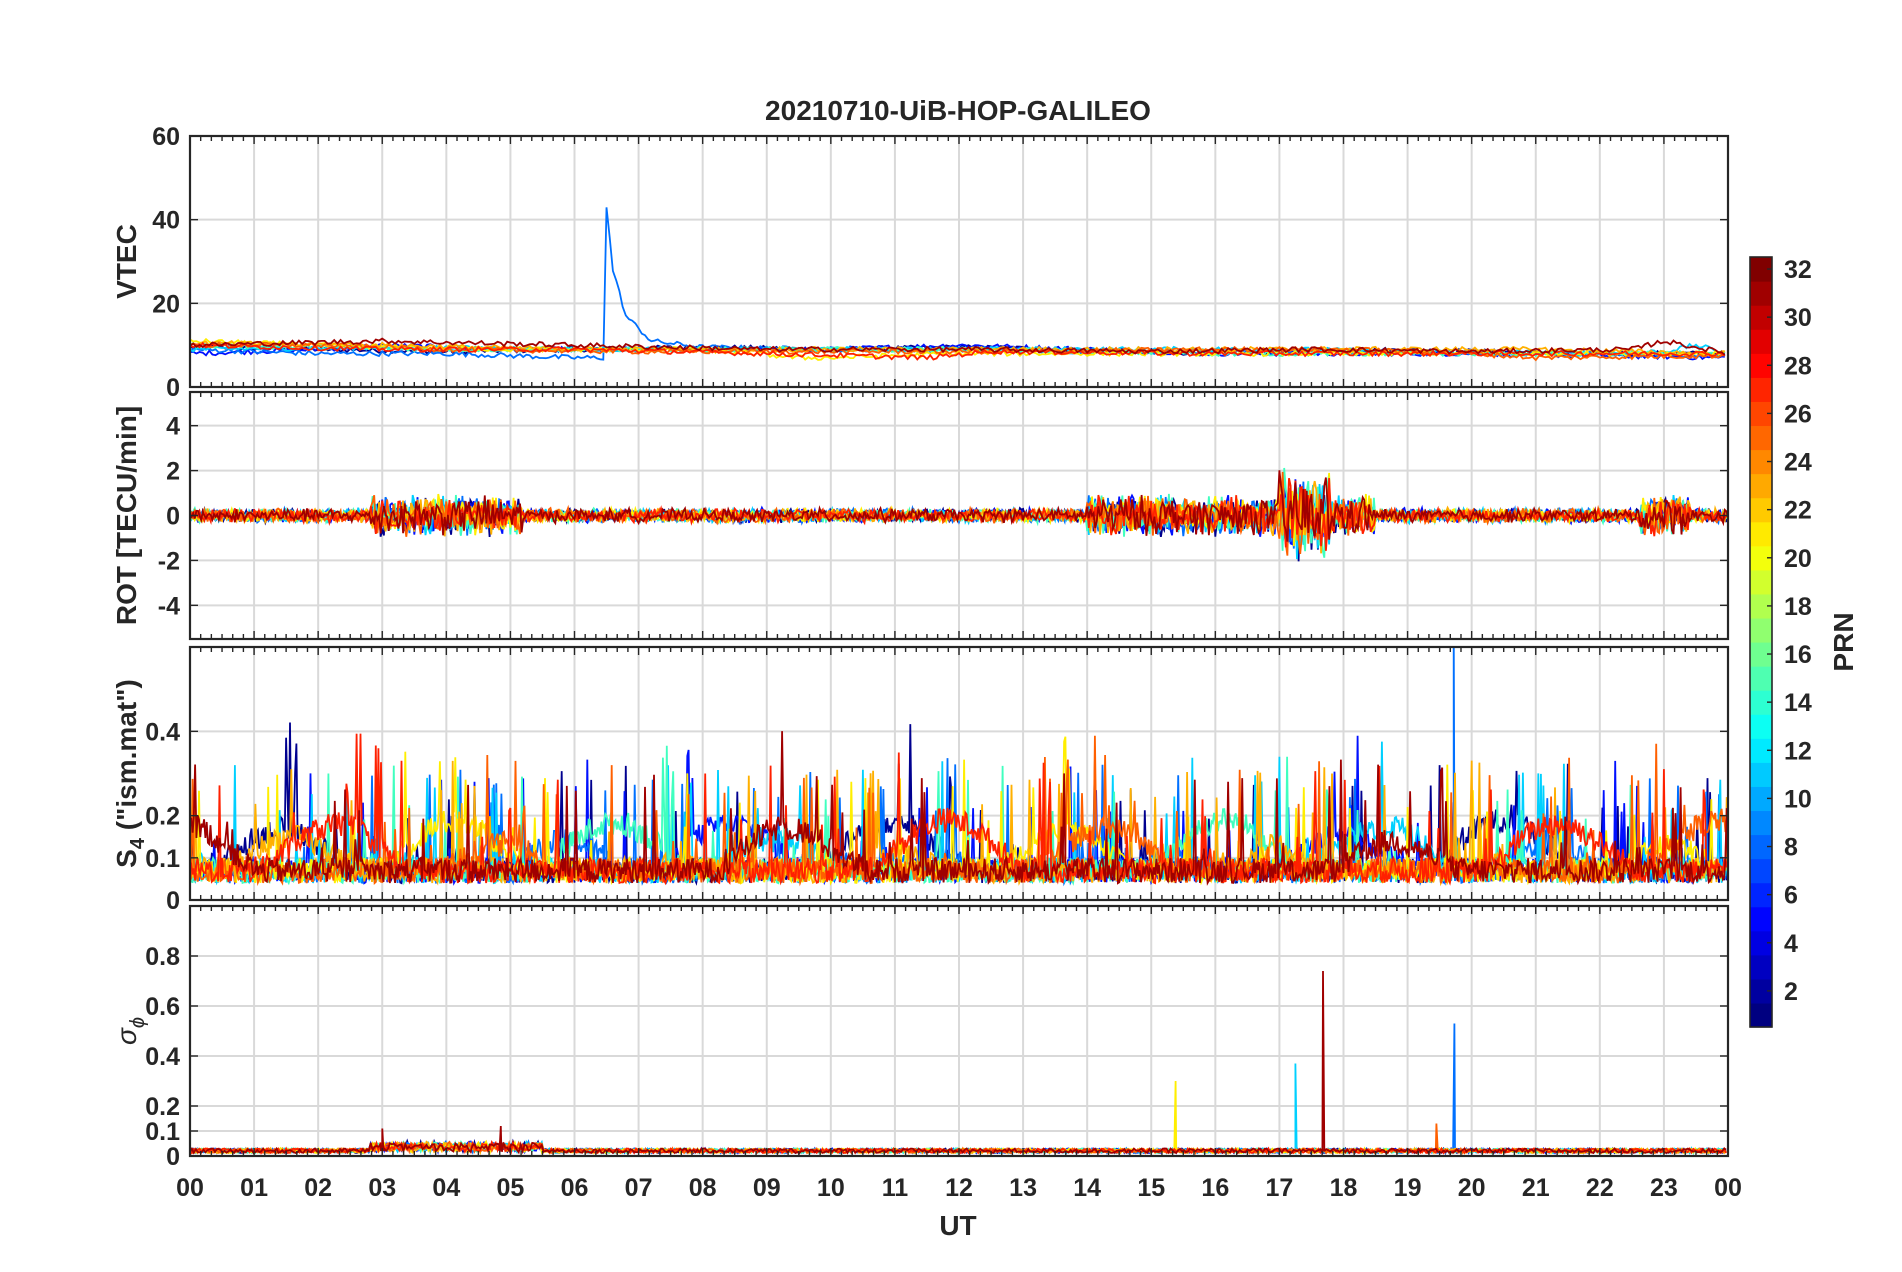 This screenshot has width=1902, height=1272. What do you see at coordinates (639, 1188) in the screenshot?
I see `x-tick-label: 07` at bounding box center [639, 1188].